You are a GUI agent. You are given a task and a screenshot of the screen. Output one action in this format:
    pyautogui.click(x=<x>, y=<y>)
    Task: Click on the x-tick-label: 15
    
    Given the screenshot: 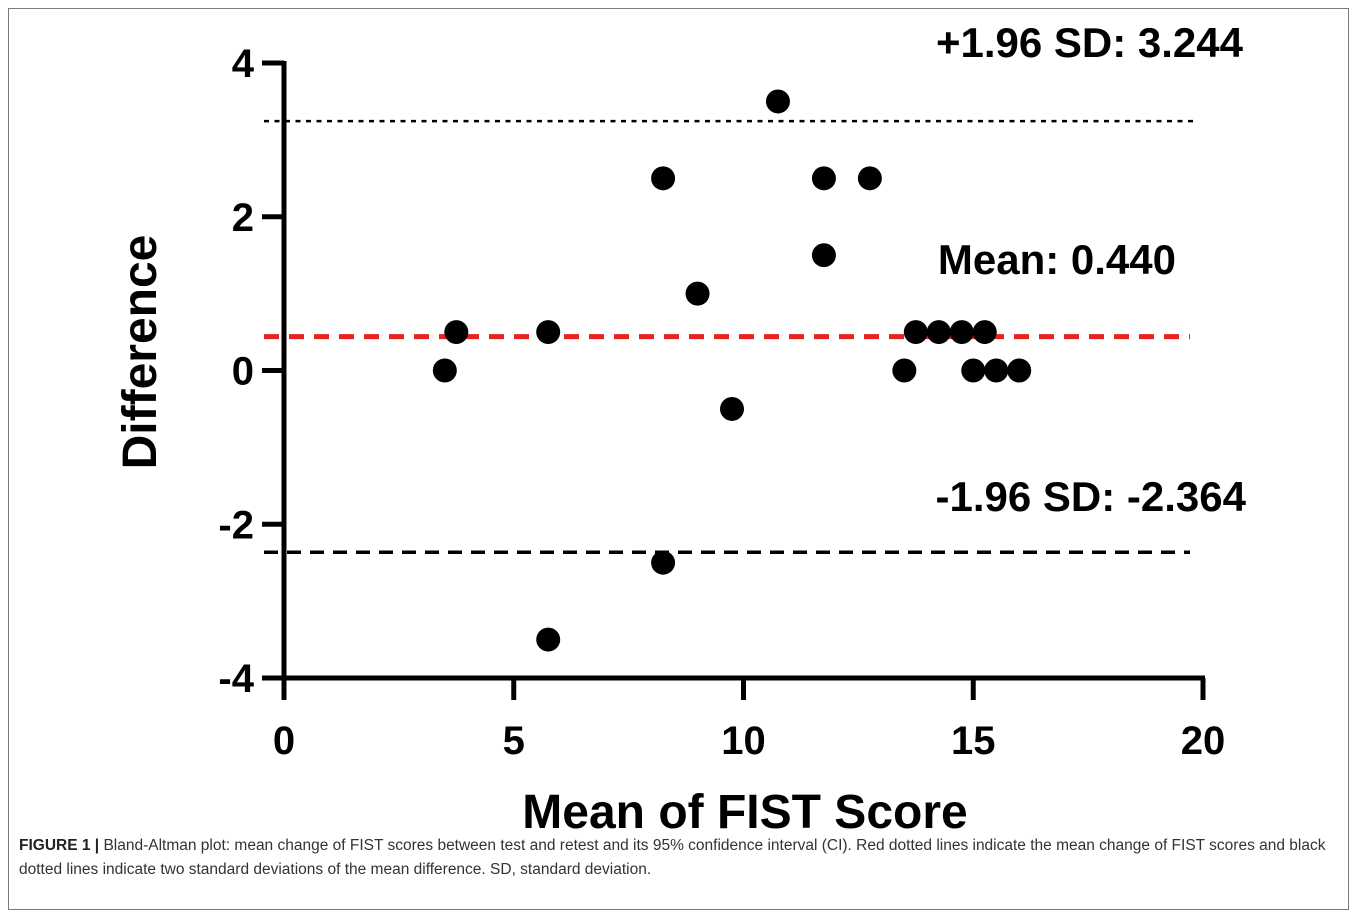 What is the action you would take?
    pyautogui.click(x=973, y=741)
    